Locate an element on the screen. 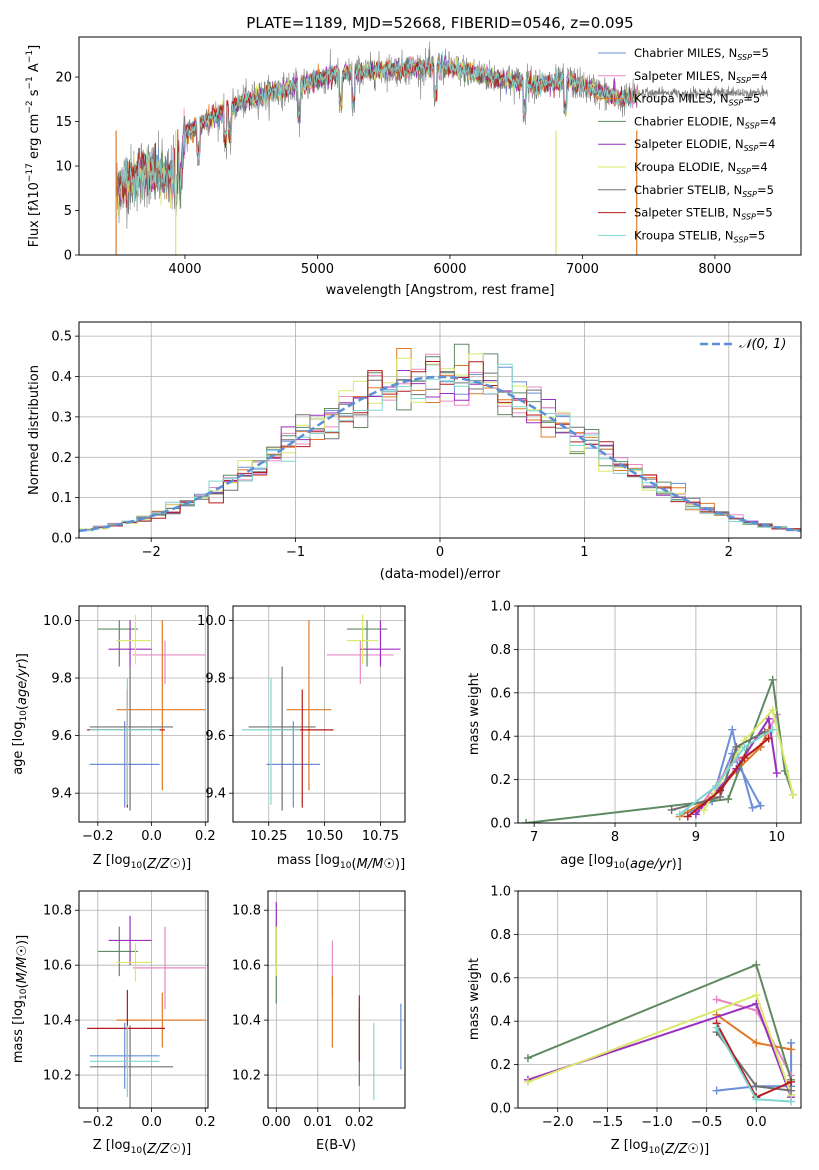 Image resolution: width=819 pixels, height=1170 pixels. spectrum-ylabel: Flux [fλ10−17 erg cm−2 s−1 A−1] is located at coordinates (33, 146).